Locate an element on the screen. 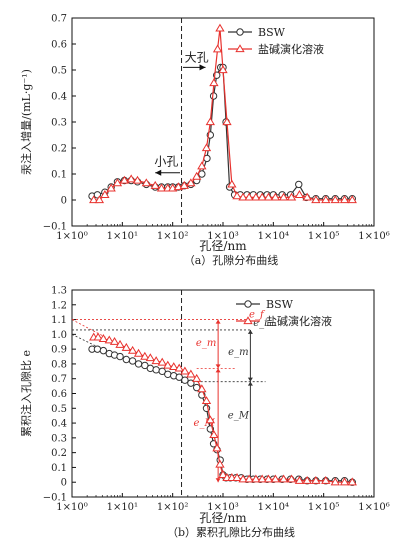 The height and width of the screenshot is (547, 404). x-tick-label: 1×10³ is located at coordinates (222, 236).